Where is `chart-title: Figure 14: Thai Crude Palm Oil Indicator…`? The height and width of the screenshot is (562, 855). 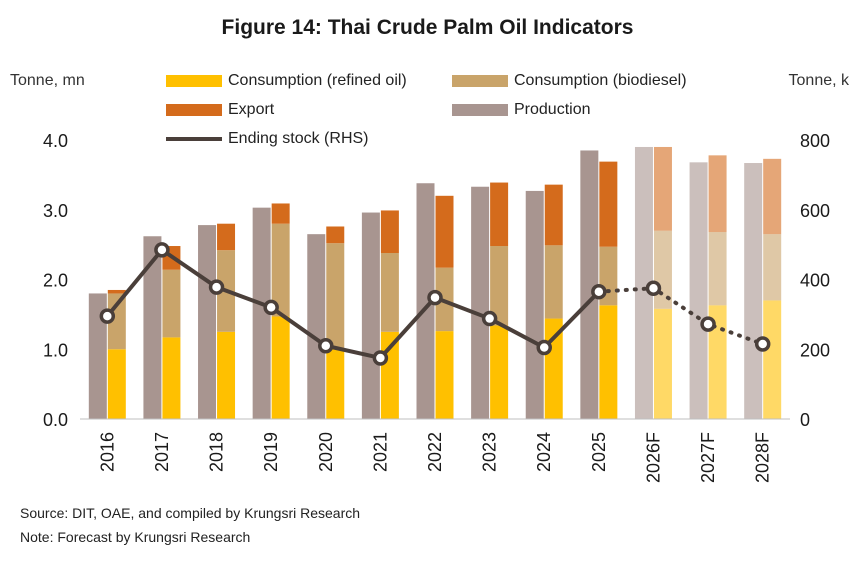
chart-title: Figure 14: Thai Crude Palm Oil Indicator… is located at coordinates (427, 27).